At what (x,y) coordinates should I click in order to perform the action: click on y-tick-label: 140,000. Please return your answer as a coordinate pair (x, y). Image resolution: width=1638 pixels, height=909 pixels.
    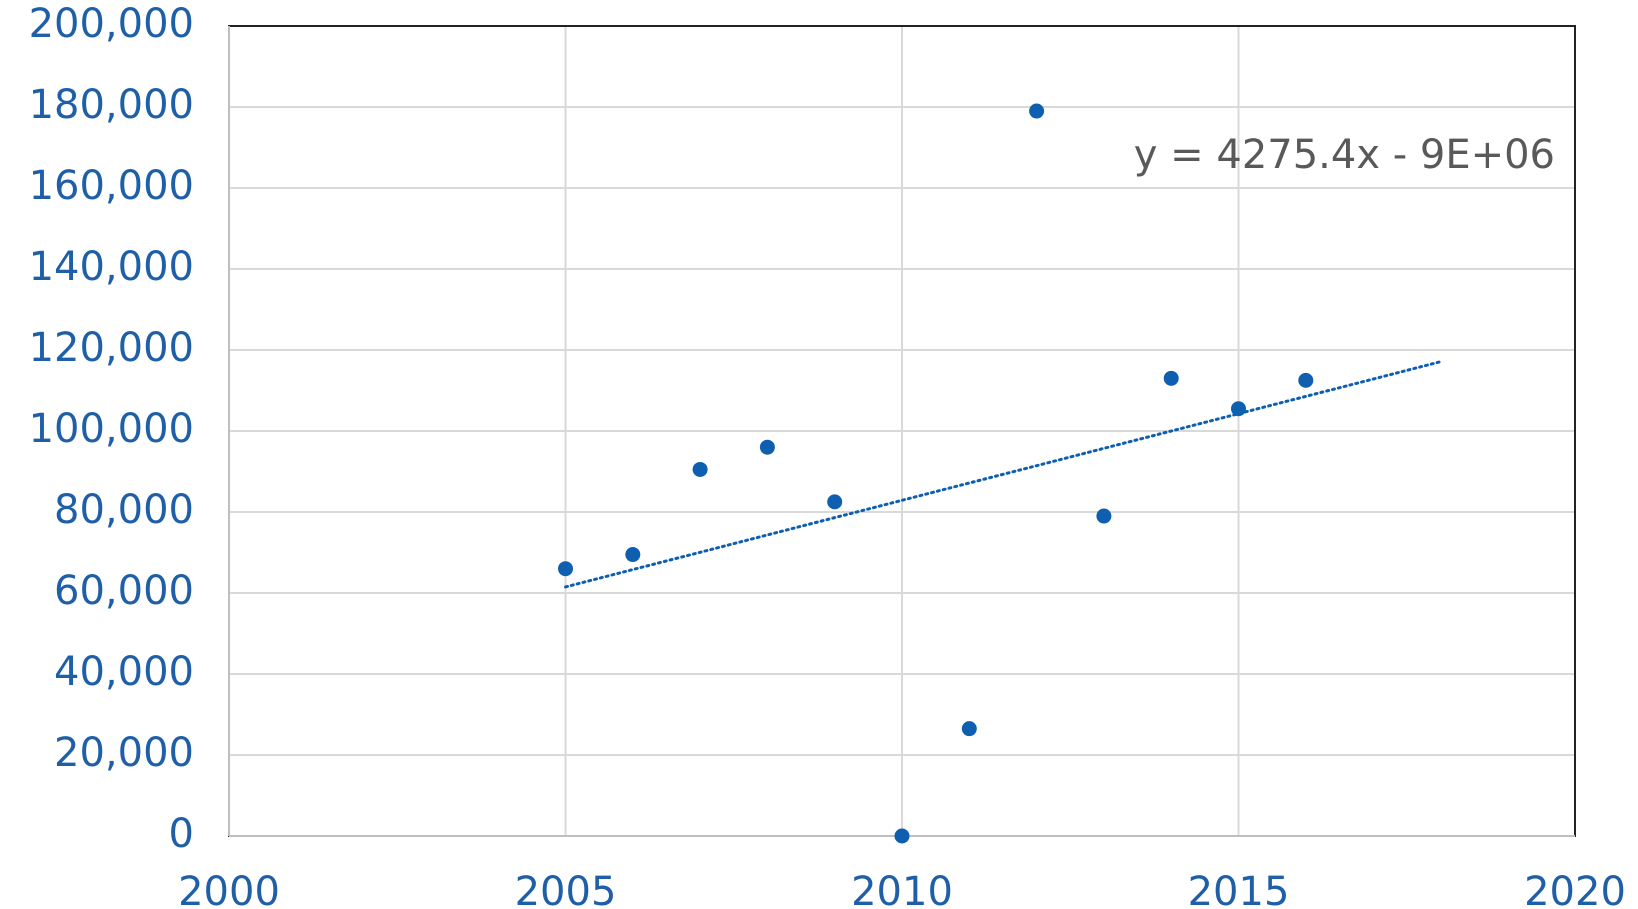
    Looking at the image, I should click on (111, 267).